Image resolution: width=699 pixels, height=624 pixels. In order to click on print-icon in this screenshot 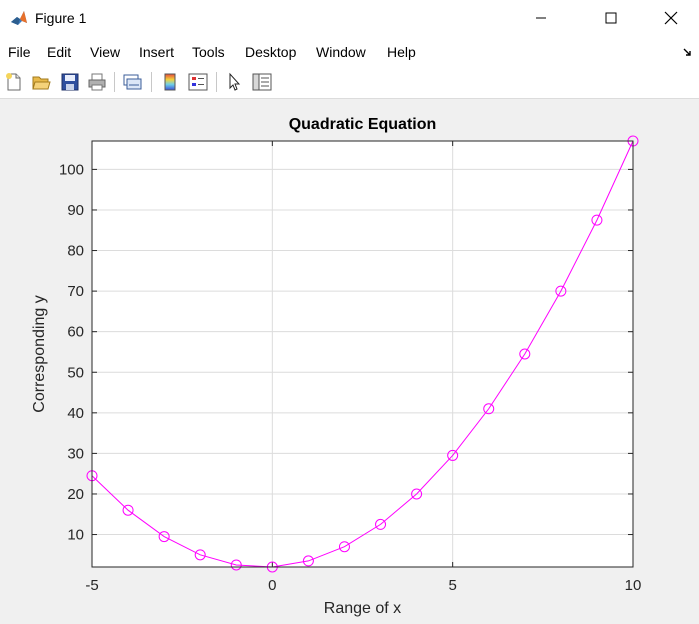, I will do `click(97, 82)`.